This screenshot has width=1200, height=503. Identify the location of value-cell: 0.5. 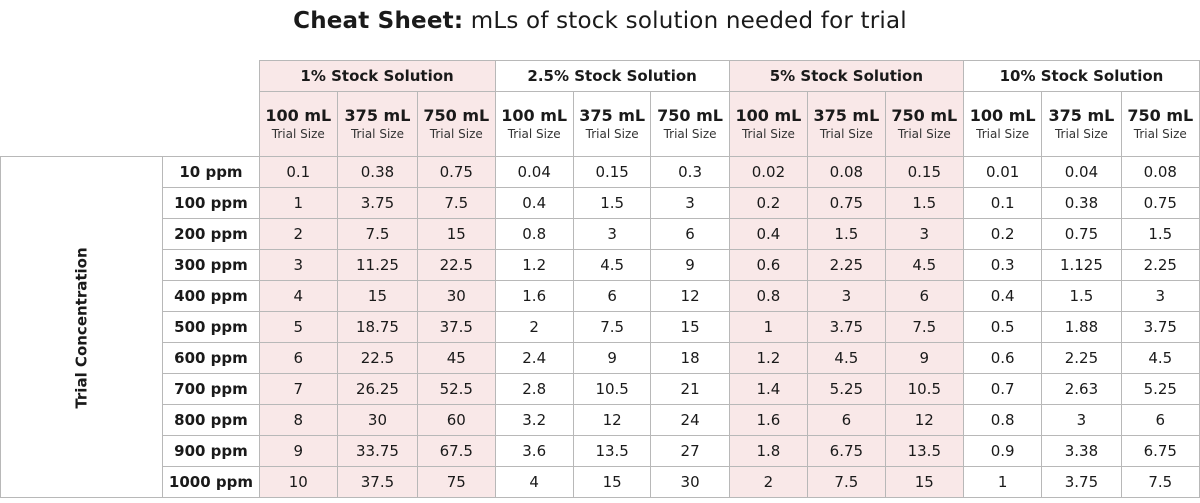
(1002, 327).